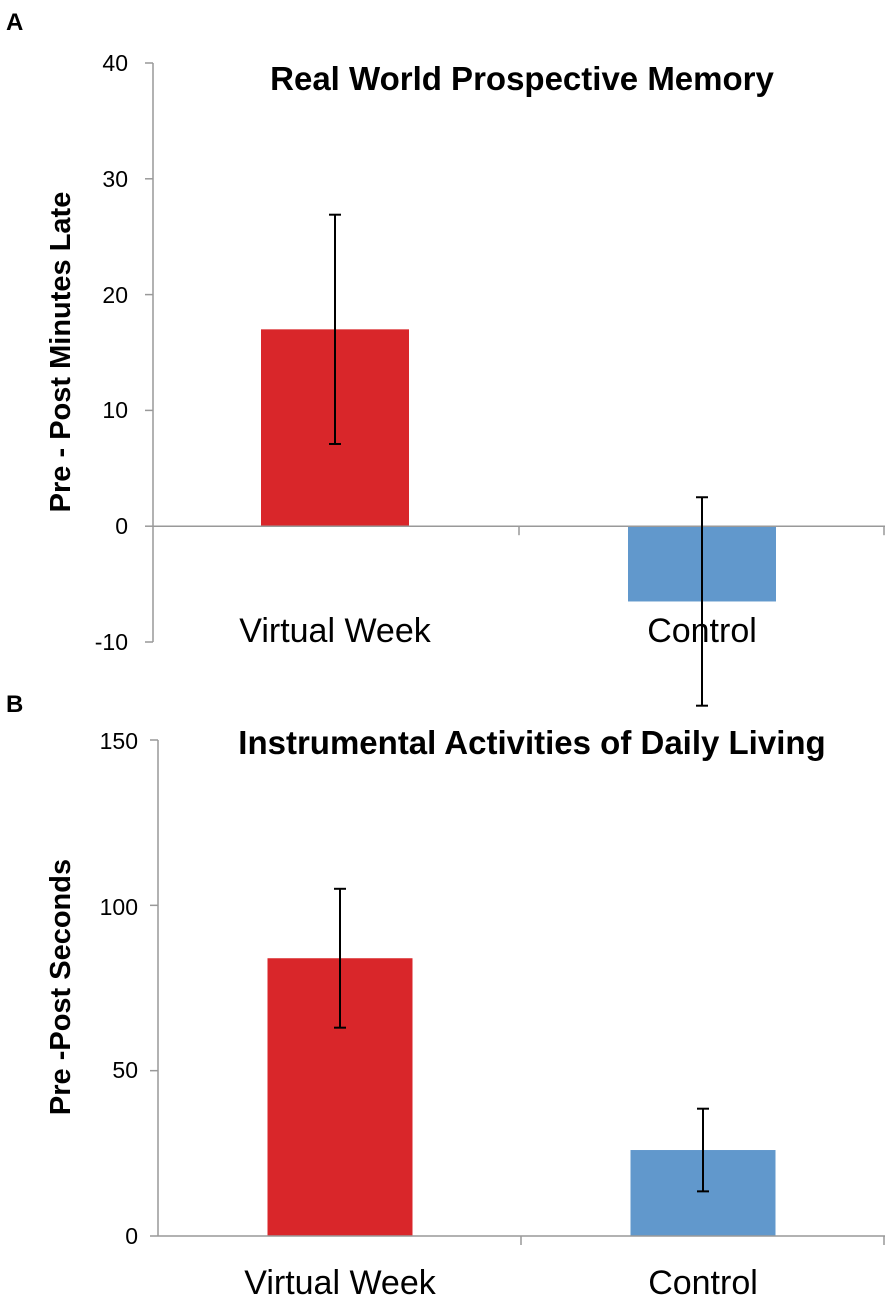 The height and width of the screenshot is (1300, 892). What do you see at coordinates (115, 179) in the screenshot?
I see `chart-a-ytick-label: 30` at bounding box center [115, 179].